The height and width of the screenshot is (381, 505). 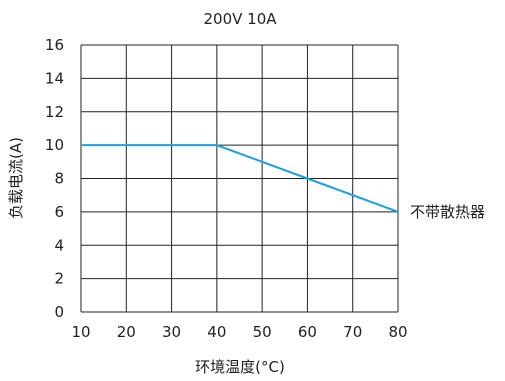 I want to click on x-tick-label: 40, so click(x=216, y=332).